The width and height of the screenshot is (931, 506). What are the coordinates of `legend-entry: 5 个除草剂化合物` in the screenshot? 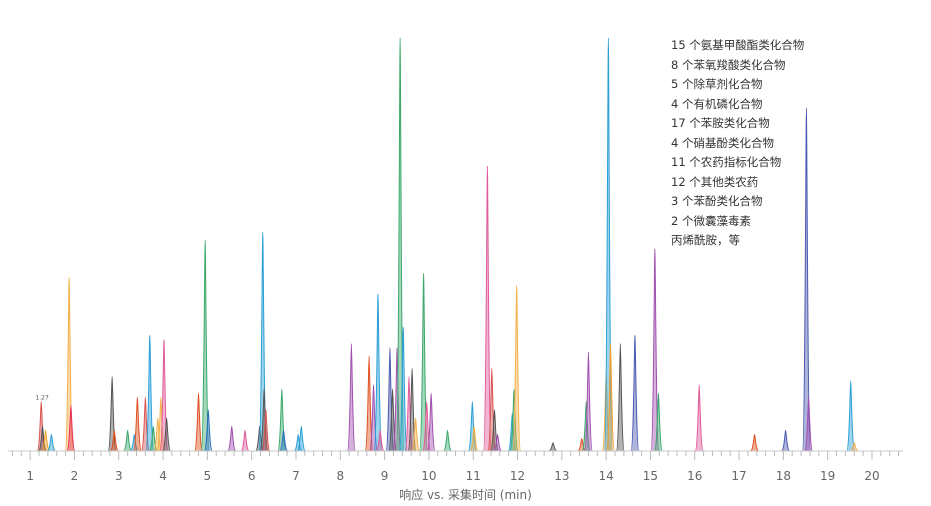 It's located at (717, 84).